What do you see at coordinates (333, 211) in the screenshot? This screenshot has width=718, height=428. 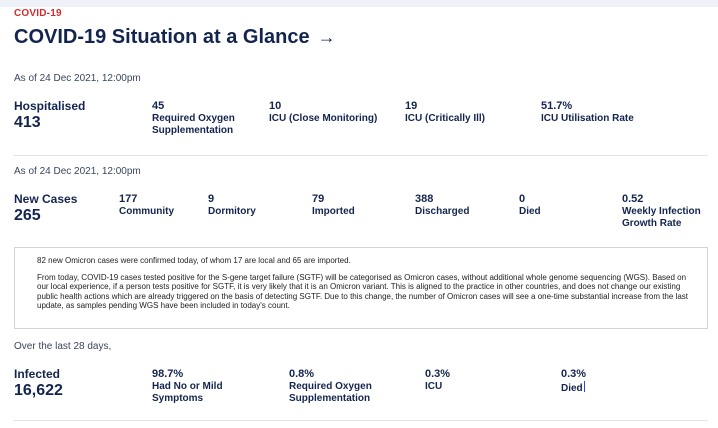 I see `stat-label: Imported` at bounding box center [333, 211].